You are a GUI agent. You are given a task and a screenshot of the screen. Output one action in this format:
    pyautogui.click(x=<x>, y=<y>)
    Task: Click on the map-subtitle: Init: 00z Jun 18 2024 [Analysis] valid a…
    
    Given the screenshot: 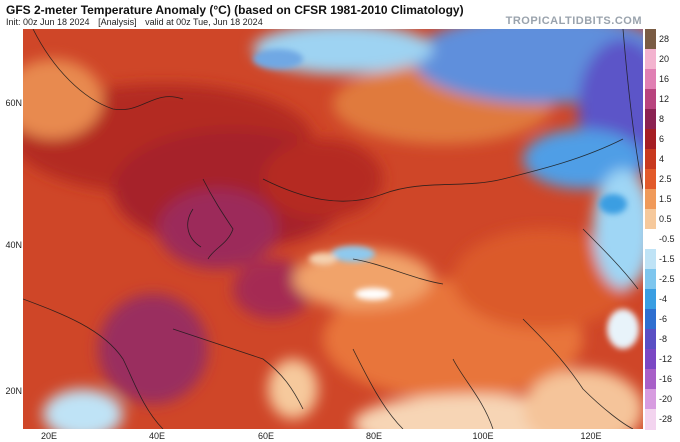 What is the action you would take?
    pyautogui.click(x=137, y=22)
    